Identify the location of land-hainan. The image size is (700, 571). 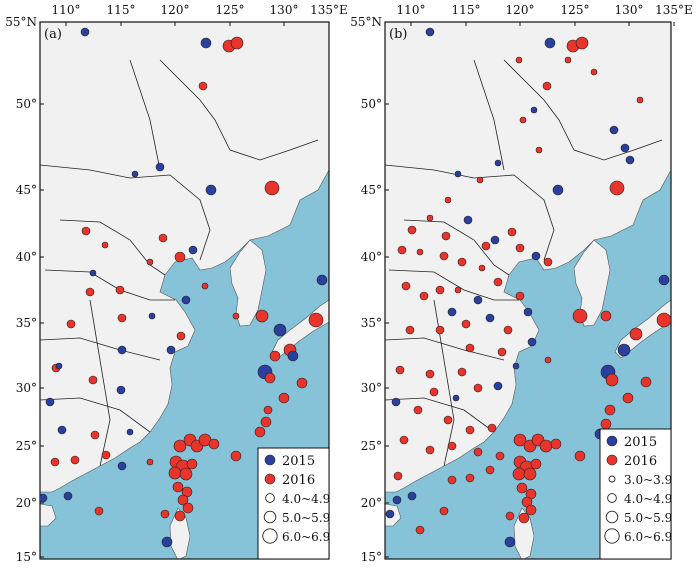
(48, 515).